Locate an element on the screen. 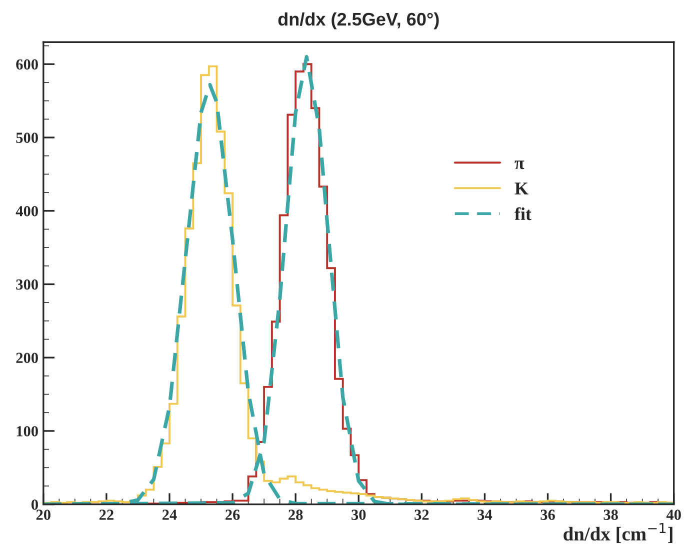  legend-label: K is located at coordinates (521, 188).